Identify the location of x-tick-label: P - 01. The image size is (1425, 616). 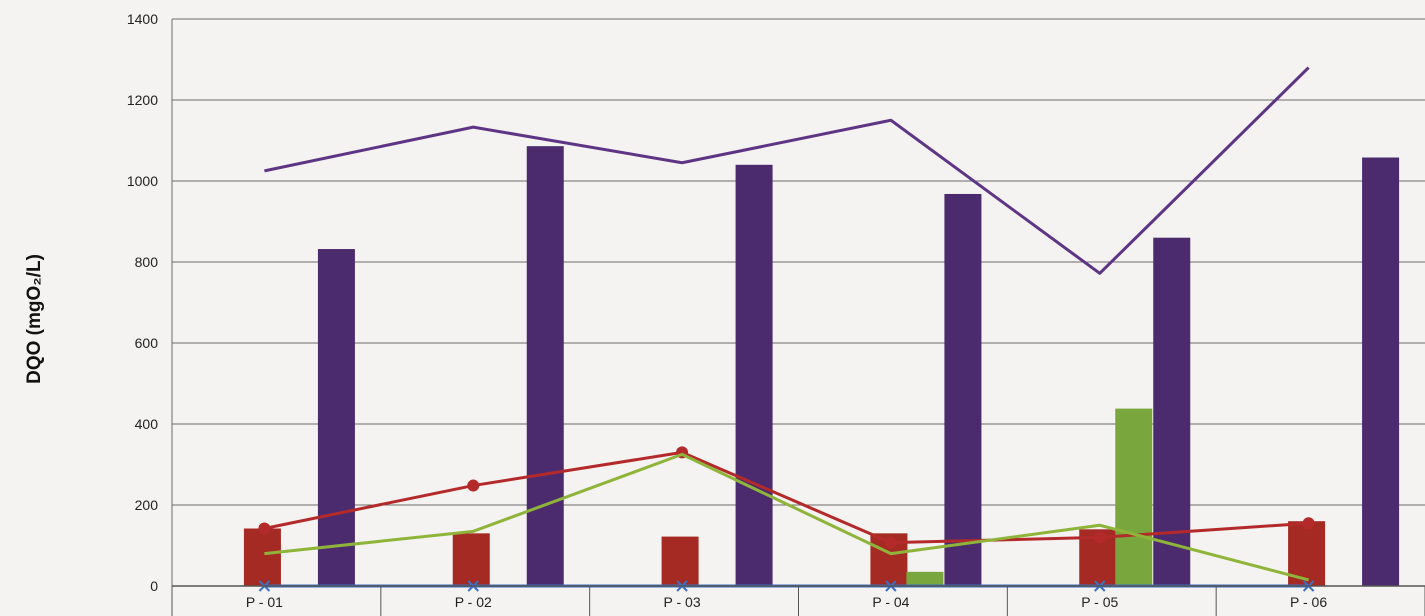
(264, 602).